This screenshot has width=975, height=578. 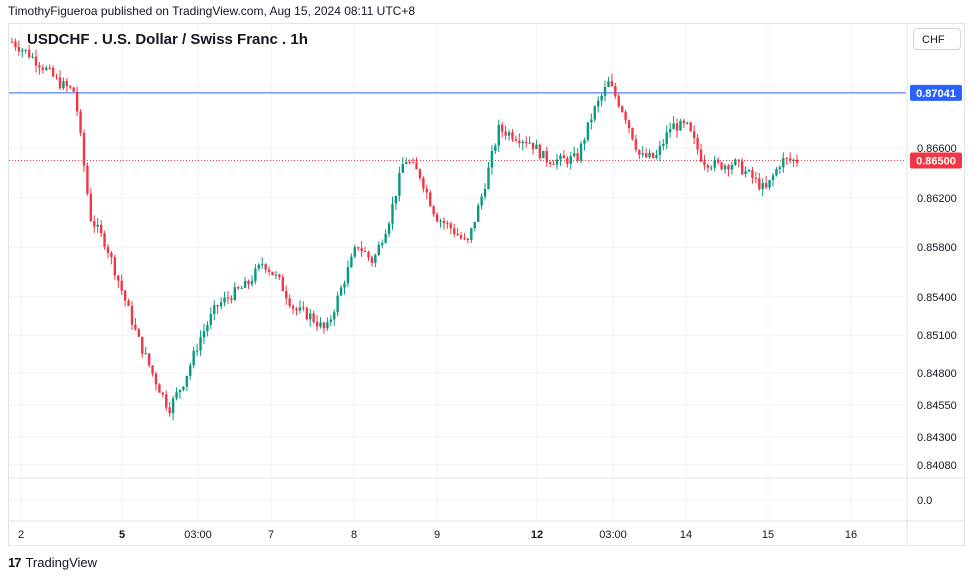 I want to click on horizontal-level-label: 0.87041, so click(x=936, y=94).